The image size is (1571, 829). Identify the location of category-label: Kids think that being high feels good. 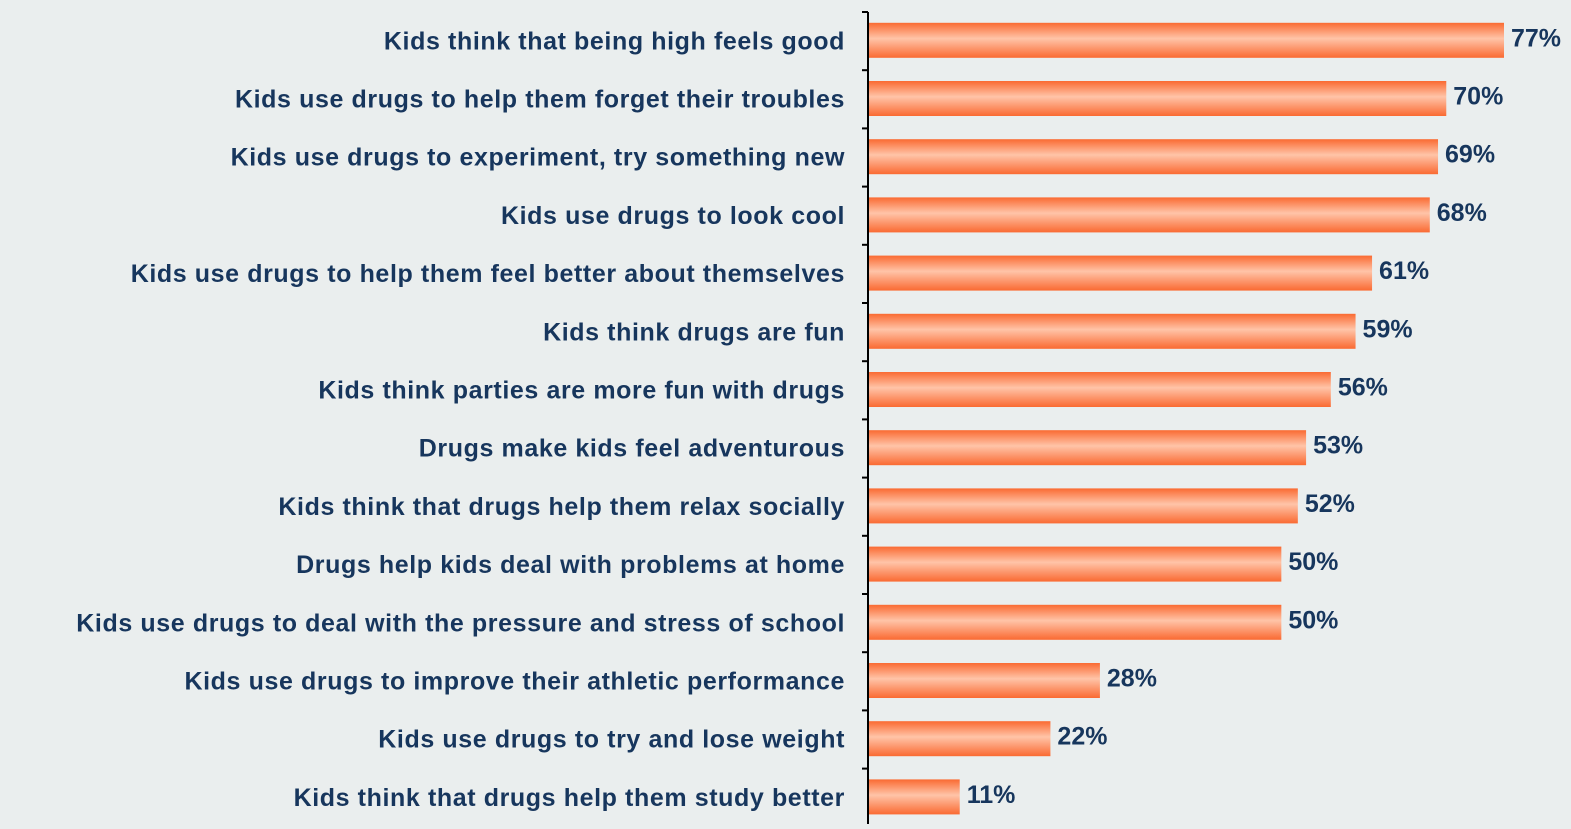
(614, 41).